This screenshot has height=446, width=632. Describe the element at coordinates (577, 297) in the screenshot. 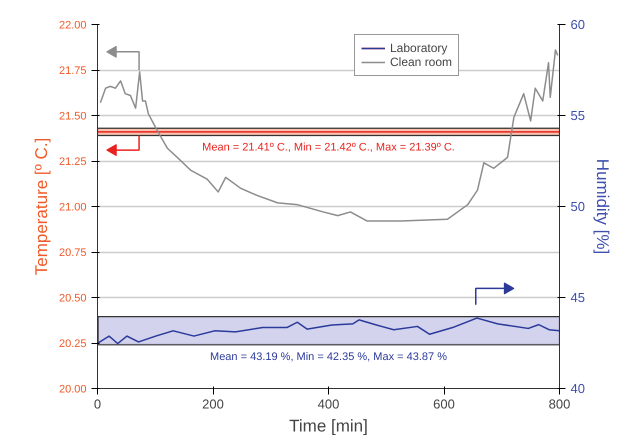

I see `y2-tick-label: 45` at that location.